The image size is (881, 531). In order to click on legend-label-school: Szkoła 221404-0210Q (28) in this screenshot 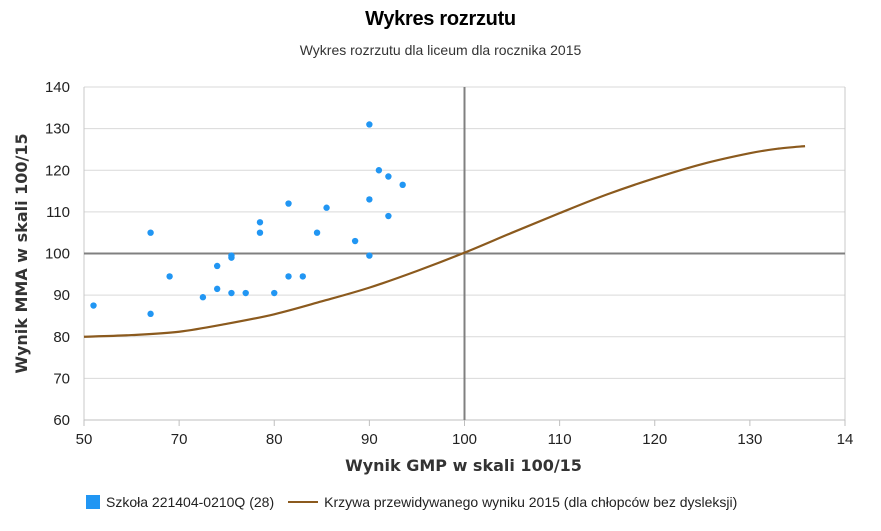, I will do `click(190, 502)`.